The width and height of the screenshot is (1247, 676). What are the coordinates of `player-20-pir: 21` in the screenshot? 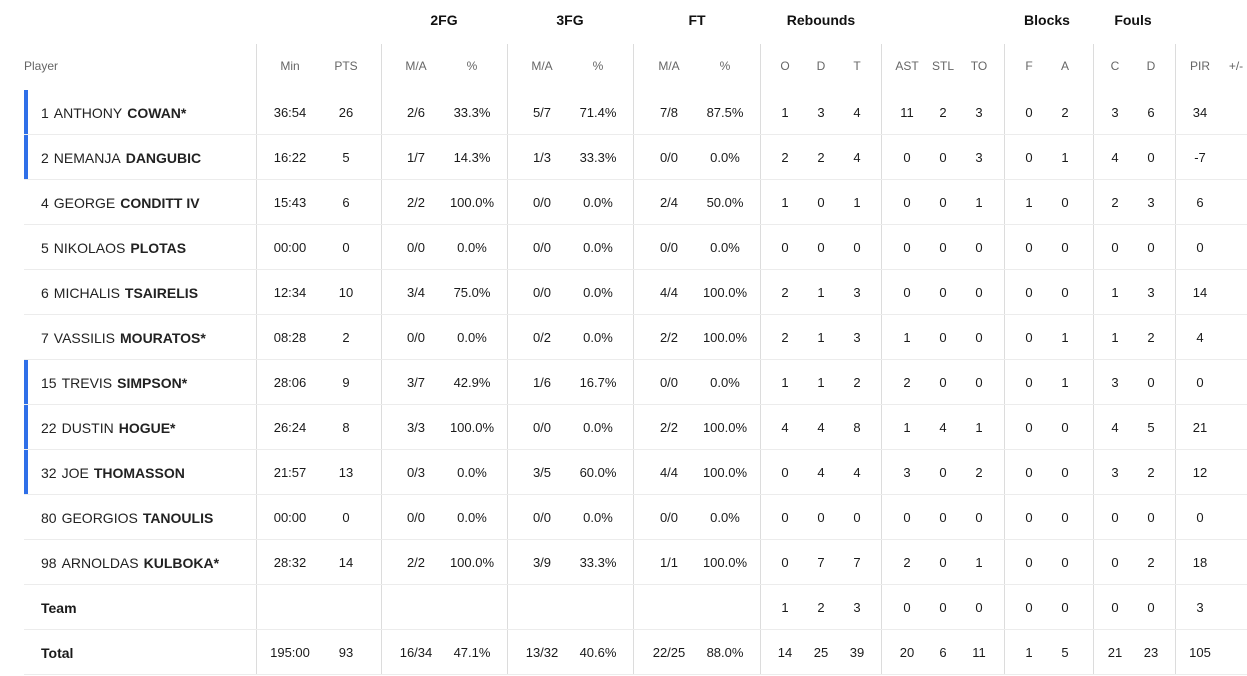 It's located at (1200, 427).